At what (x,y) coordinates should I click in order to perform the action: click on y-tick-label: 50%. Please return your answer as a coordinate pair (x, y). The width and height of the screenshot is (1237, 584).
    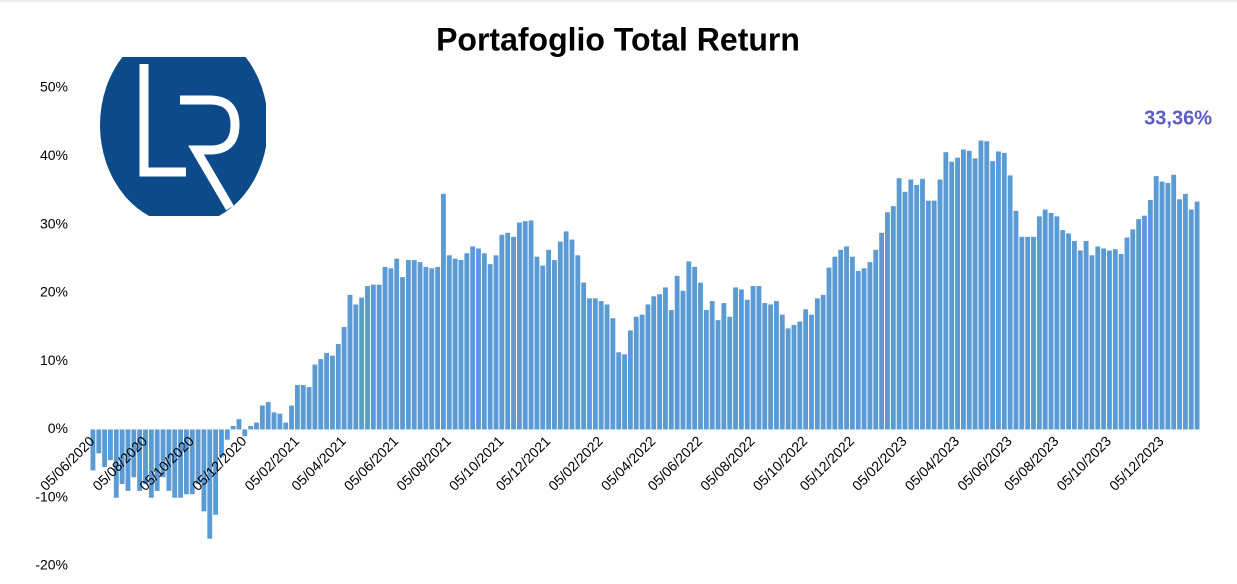
    Looking at the image, I should click on (54, 87).